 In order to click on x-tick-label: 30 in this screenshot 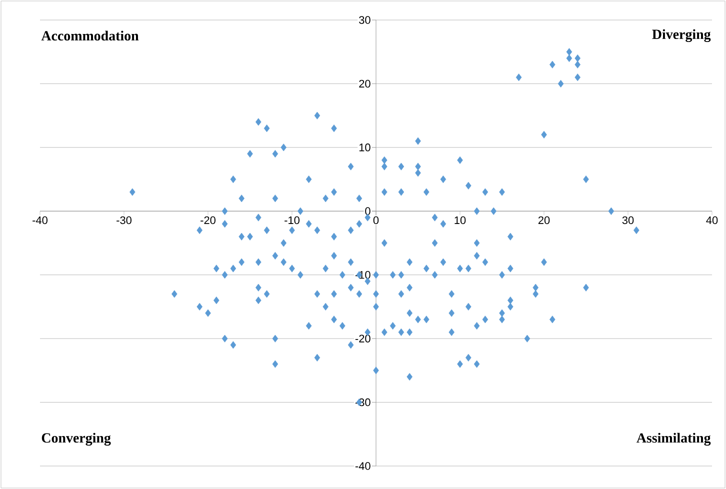, I will do `click(628, 220)`.